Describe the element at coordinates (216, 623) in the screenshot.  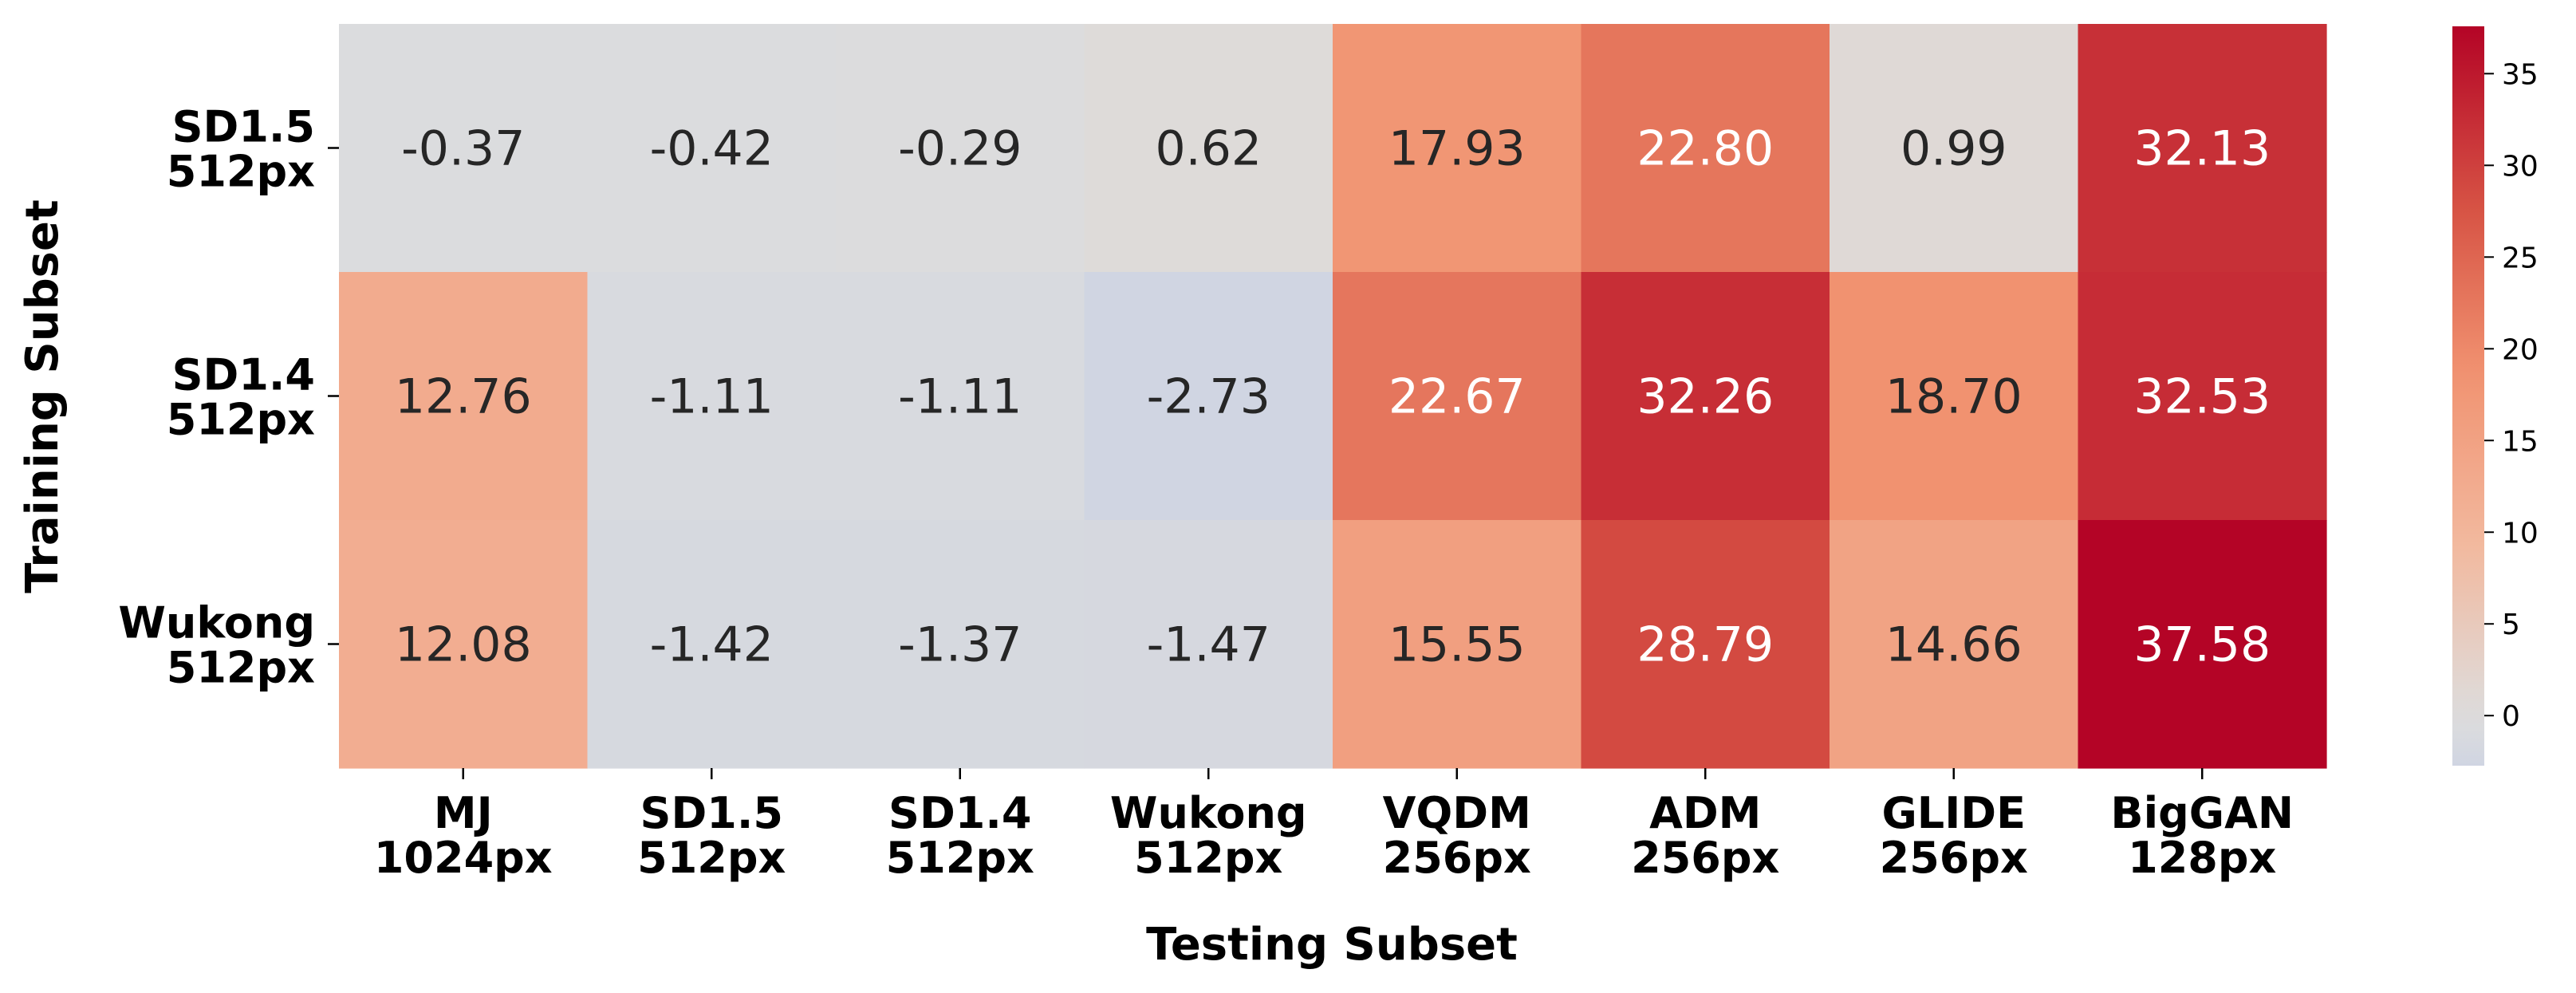
I see `y-tick-label: Wukong` at that location.